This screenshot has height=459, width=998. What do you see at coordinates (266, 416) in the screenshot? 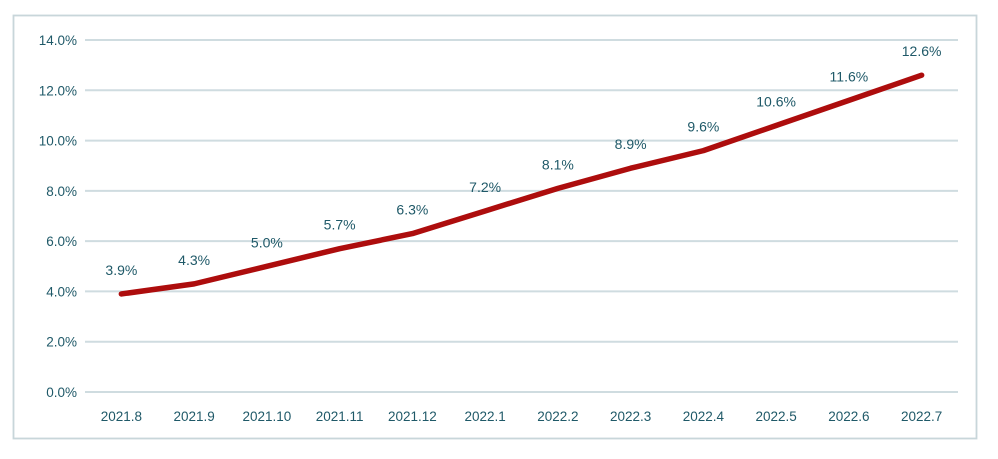
I see `x-axis-tick-label: 2021.10` at bounding box center [266, 416].